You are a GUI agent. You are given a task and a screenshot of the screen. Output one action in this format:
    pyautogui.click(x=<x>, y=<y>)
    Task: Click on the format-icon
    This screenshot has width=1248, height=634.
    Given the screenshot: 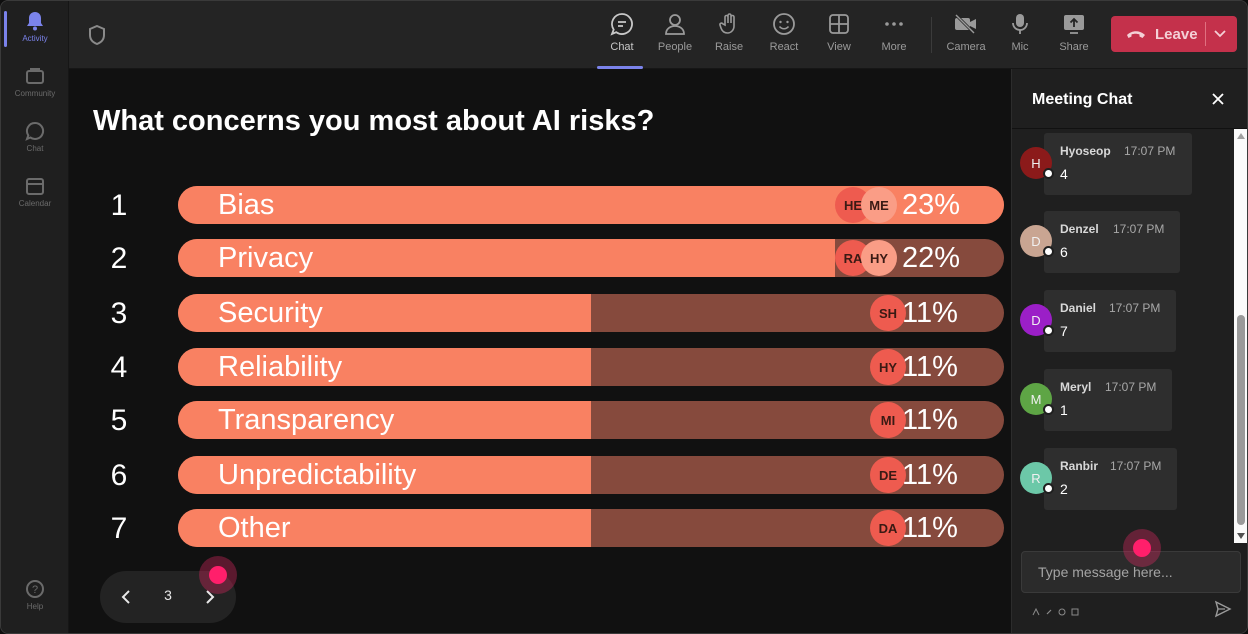 What is the action you would take?
    pyautogui.click(x=1036, y=609)
    